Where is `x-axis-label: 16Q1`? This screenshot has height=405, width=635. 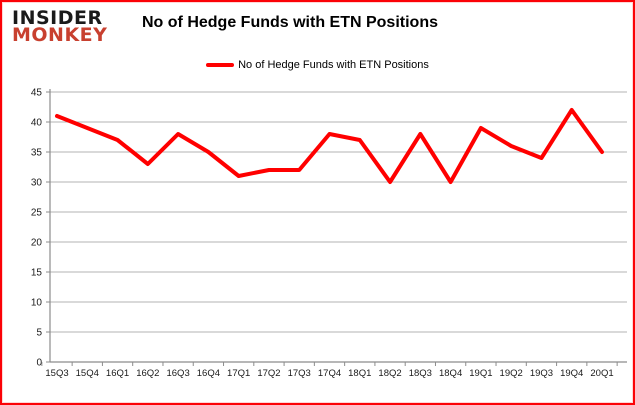
x-axis-label: 16Q1 is located at coordinates (117, 373).